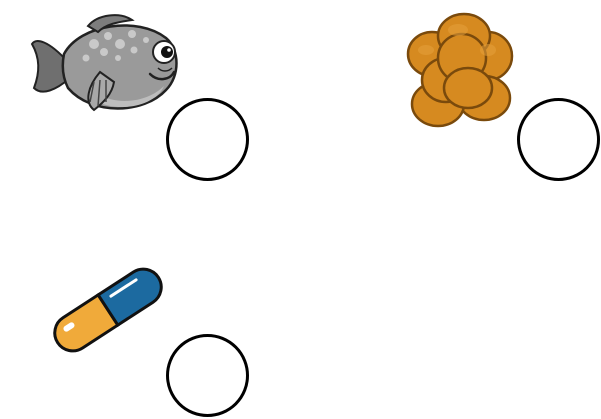 The height and width of the screenshot is (419, 601). I want to click on answer-circle-fish, so click(207, 139).